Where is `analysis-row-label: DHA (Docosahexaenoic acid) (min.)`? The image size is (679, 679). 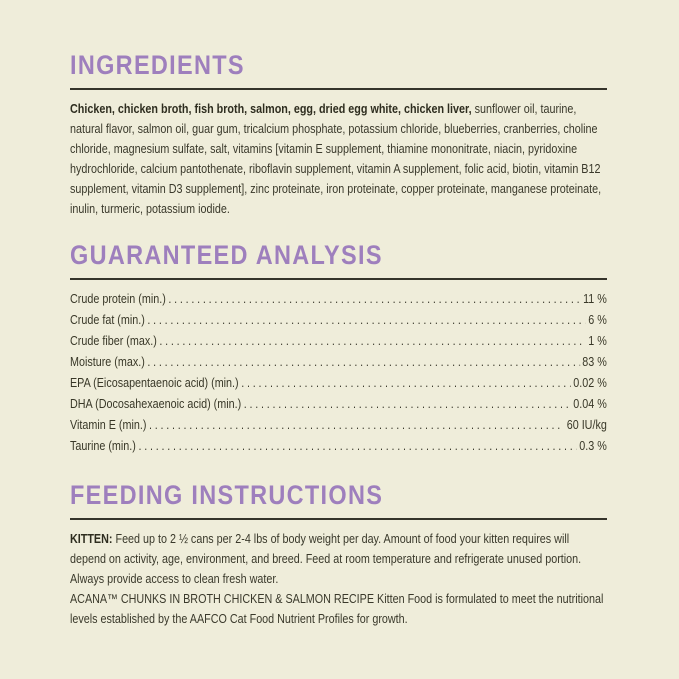 analysis-row-label: DHA (Docosahexaenoic acid) (min.) is located at coordinates (156, 404).